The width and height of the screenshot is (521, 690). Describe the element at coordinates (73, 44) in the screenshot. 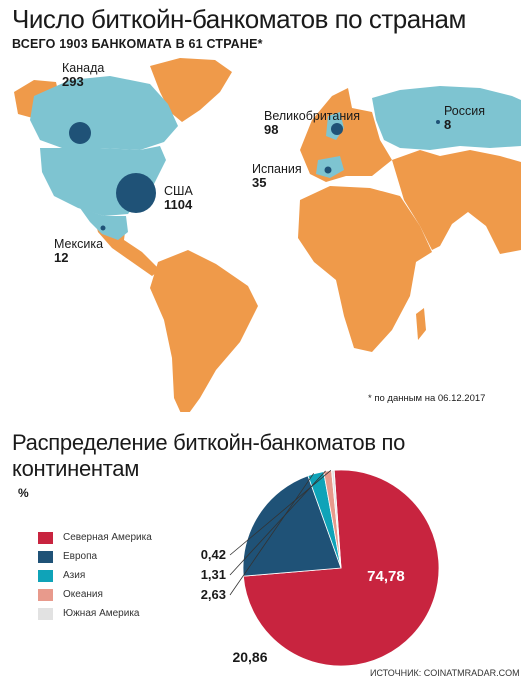

I see `subtitle-total: 1903` at that location.